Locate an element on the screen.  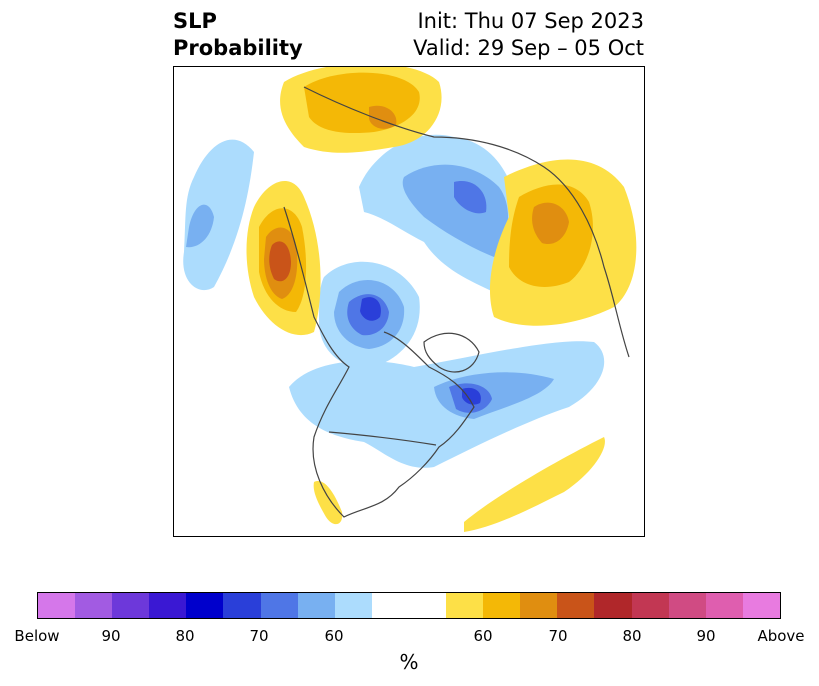
north-america-coast is located at coordinates (379, 362).